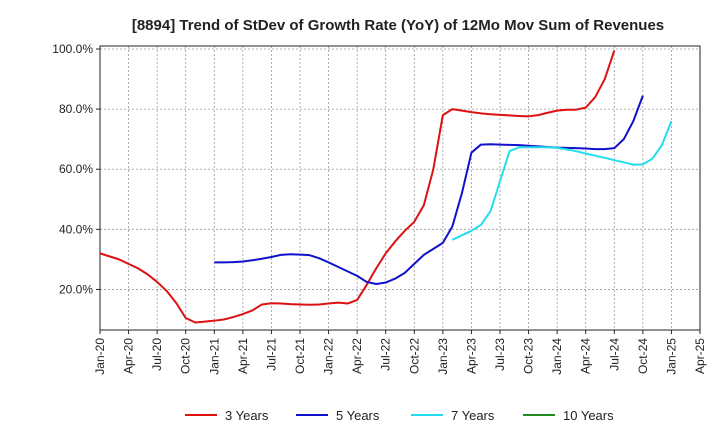 This screenshot has width=720, height=440. What do you see at coordinates (500, 354) in the screenshot?
I see `x-tick-label: Jul-23` at bounding box center [500, 354].